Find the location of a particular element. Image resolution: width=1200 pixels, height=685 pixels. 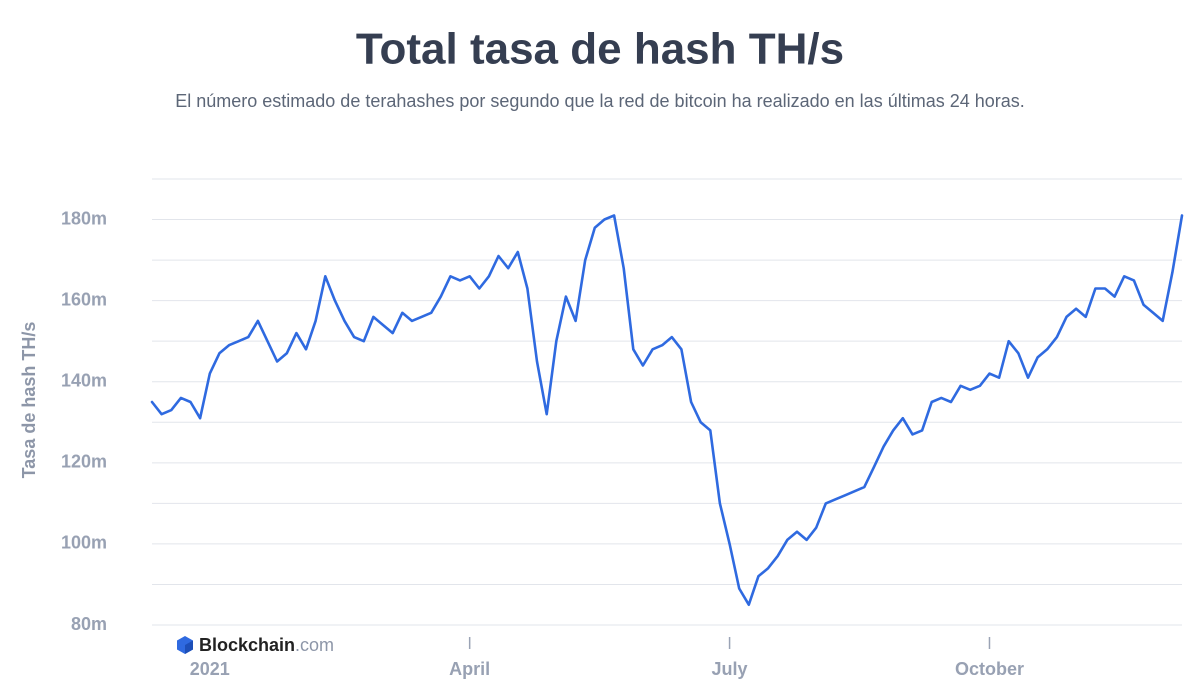

x-tick-label: October is located at coordinates (989, 669).